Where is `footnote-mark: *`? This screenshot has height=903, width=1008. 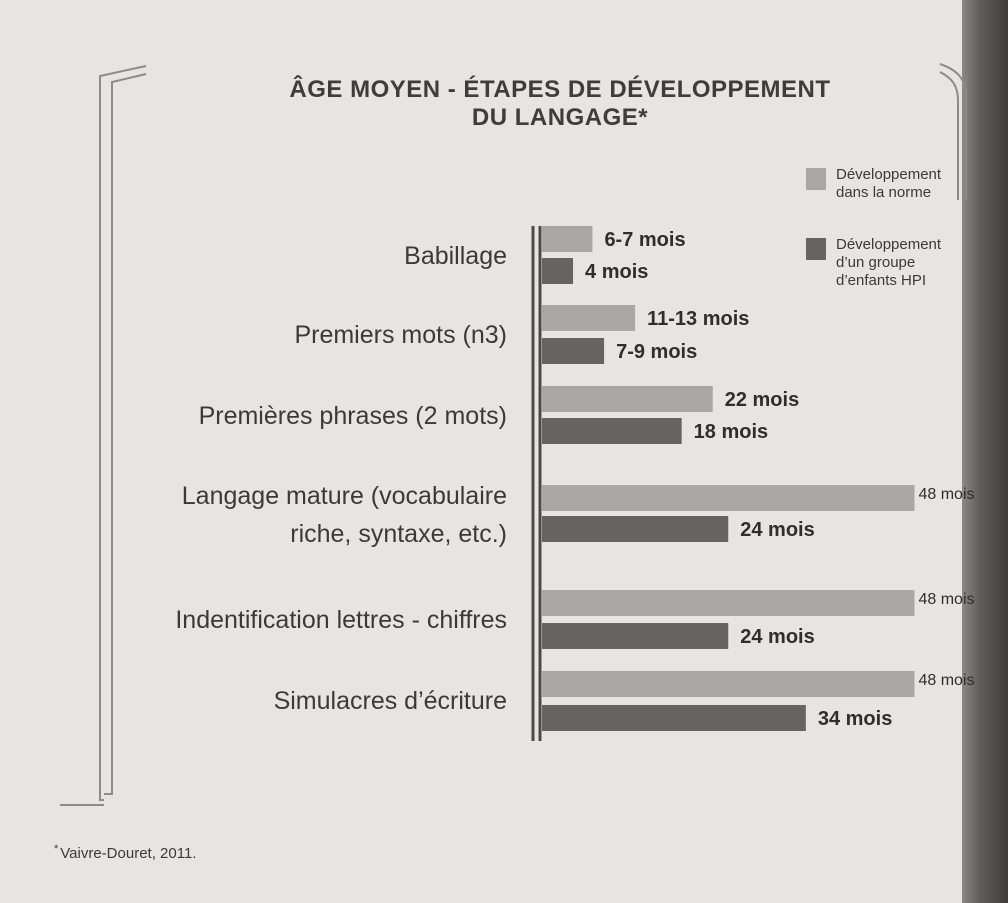 footnote-mark: * is located at coordinates (56, 849).